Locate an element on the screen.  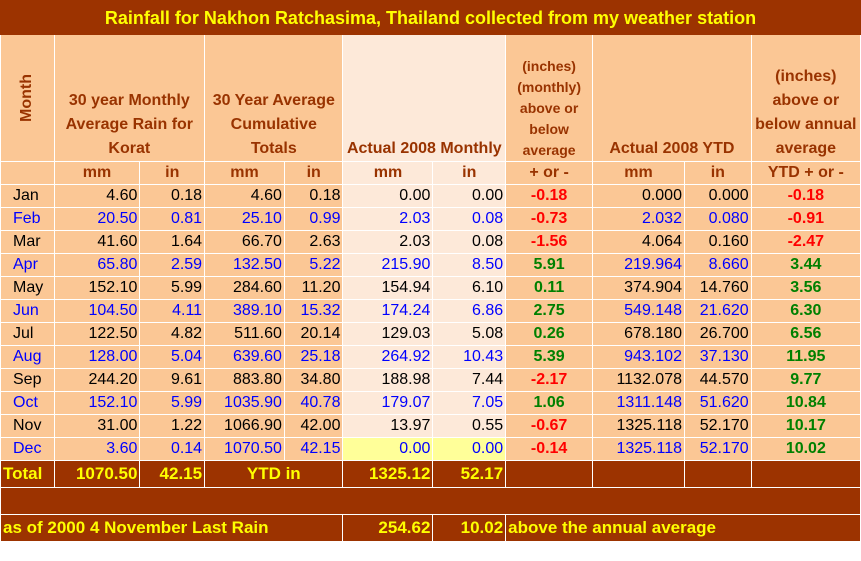
act-in-cell: 0.00 is located at coordinates (469, 196).